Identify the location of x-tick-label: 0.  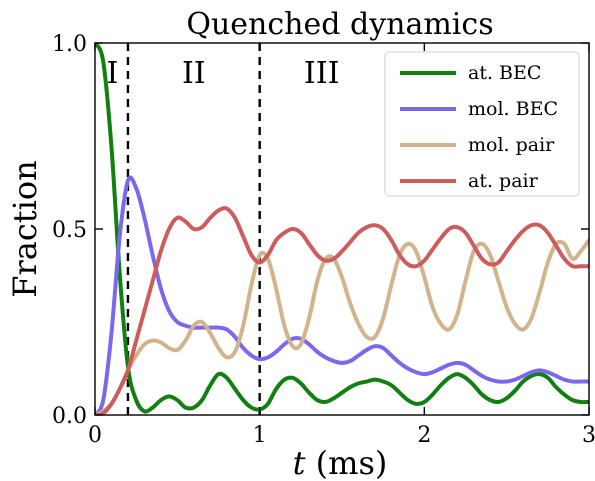
(95, 435).